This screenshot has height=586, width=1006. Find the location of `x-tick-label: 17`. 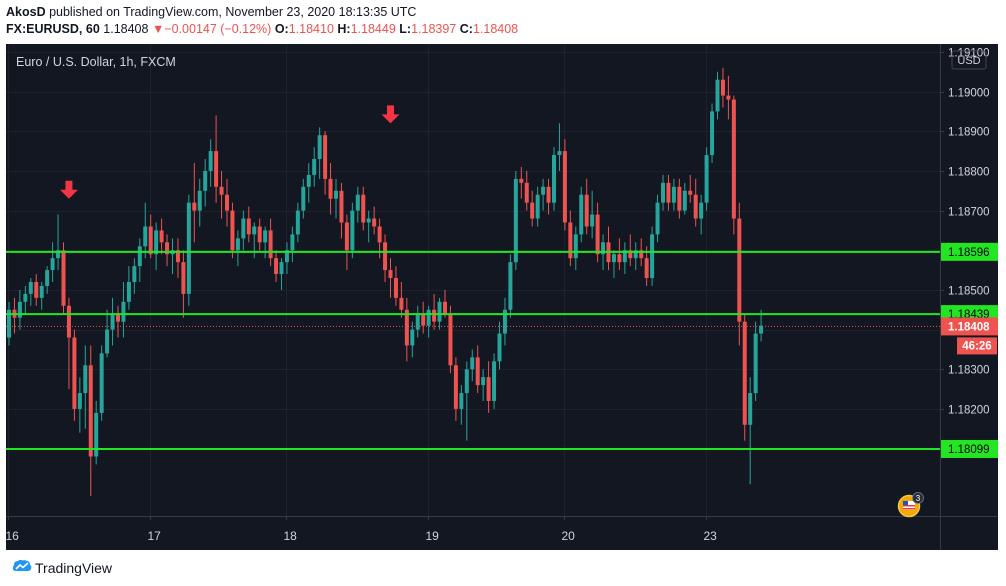

x-tick-label: 17 is located at coordinates (155, 536).